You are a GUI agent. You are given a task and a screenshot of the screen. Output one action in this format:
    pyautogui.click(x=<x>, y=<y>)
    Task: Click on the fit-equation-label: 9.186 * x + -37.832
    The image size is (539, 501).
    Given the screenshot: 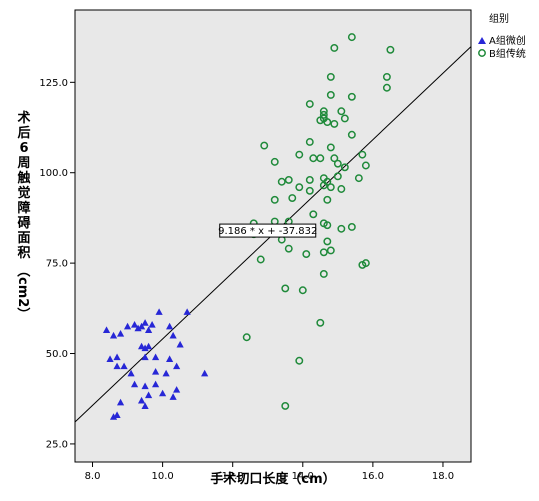 What is the action you would take?
    pyautogui.click(x=267, y=231)
    